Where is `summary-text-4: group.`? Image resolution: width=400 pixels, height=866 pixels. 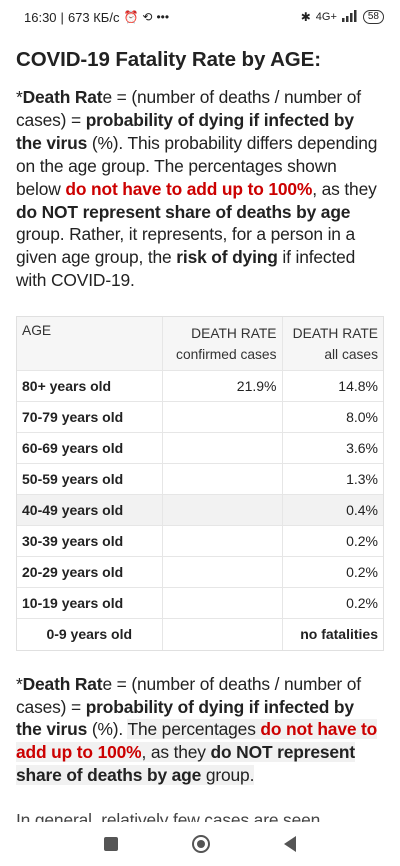 summary-text-4: group. is located at coordinates (228, 775).